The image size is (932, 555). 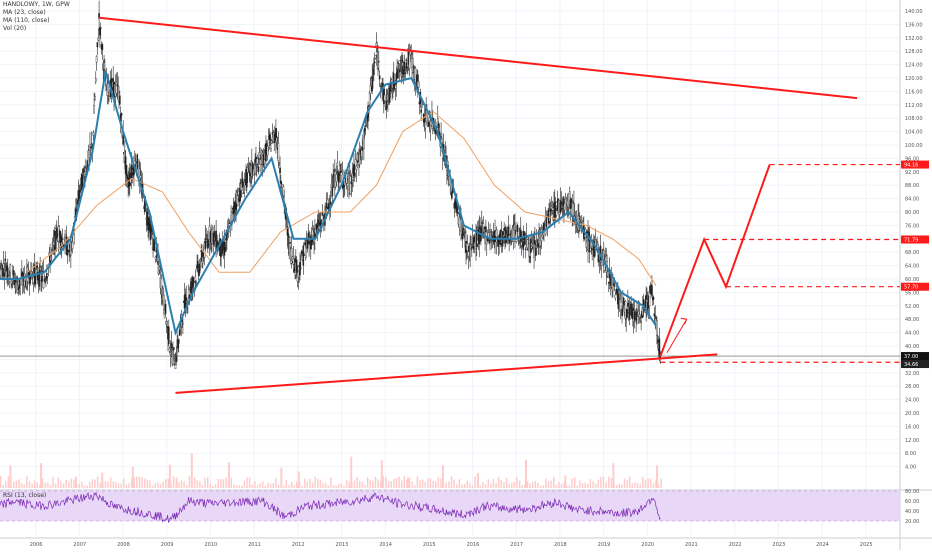 I want to click on rsi-tick-label: 40.00, so click(x=912, y=512).